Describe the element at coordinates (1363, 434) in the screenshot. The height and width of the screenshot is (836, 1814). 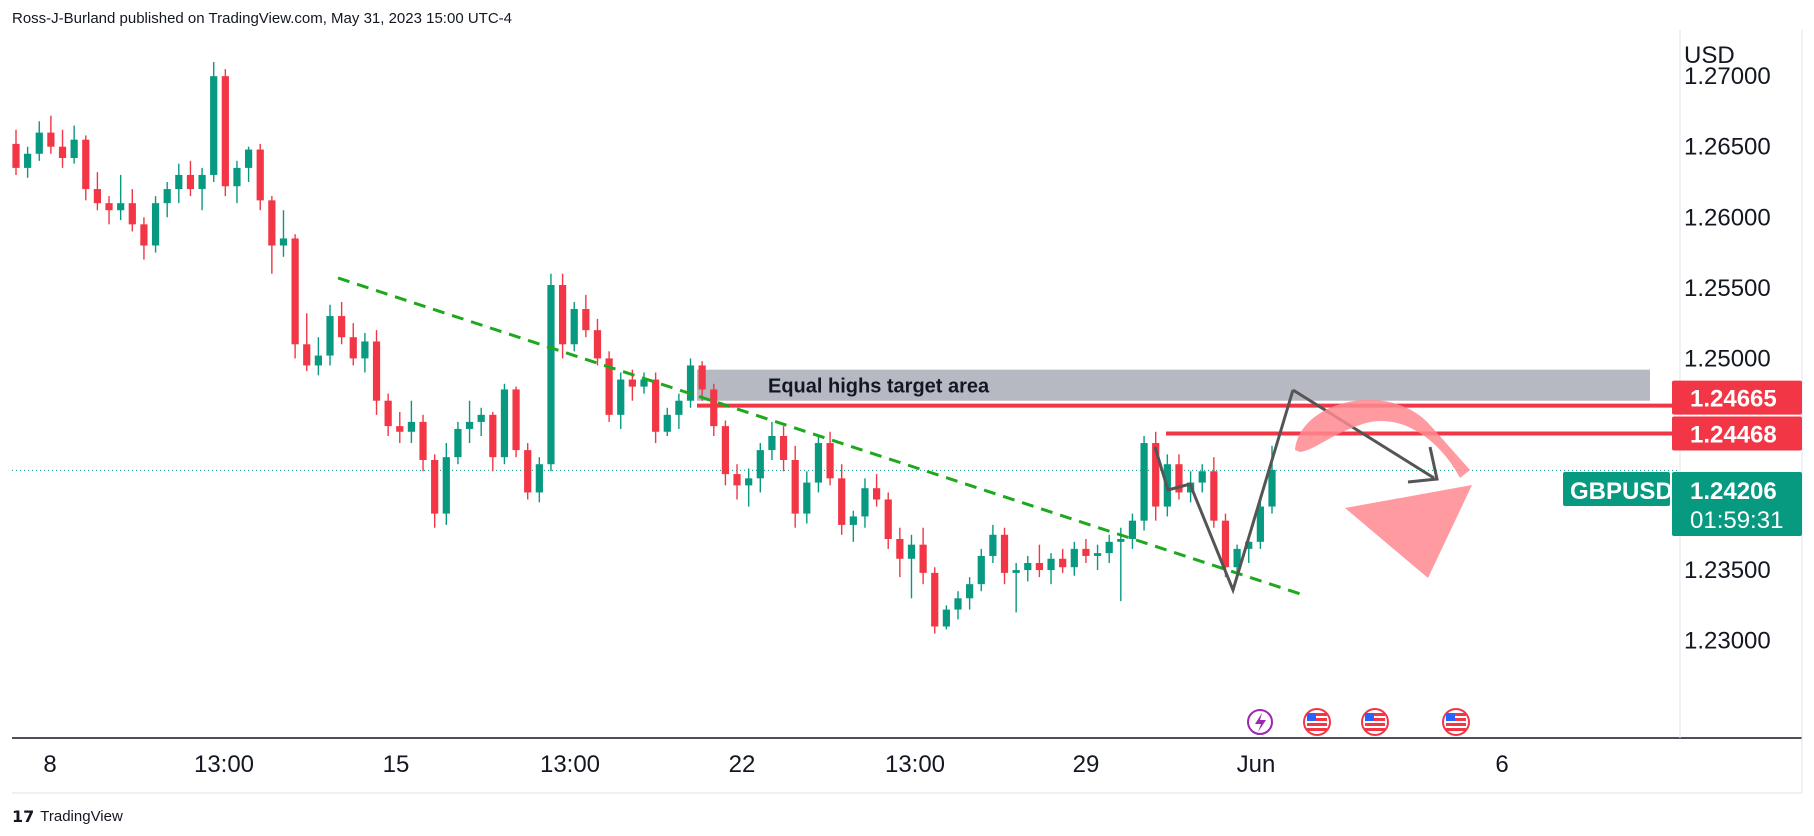
I see `projection-down-arrow` at that location.